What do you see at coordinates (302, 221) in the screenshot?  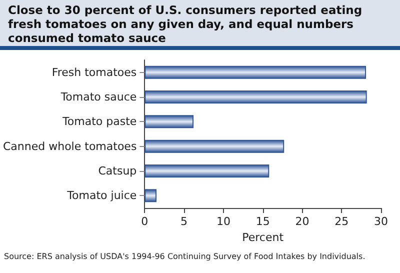 I see `x-tick-label: 20` at bounding box center [302, 221].